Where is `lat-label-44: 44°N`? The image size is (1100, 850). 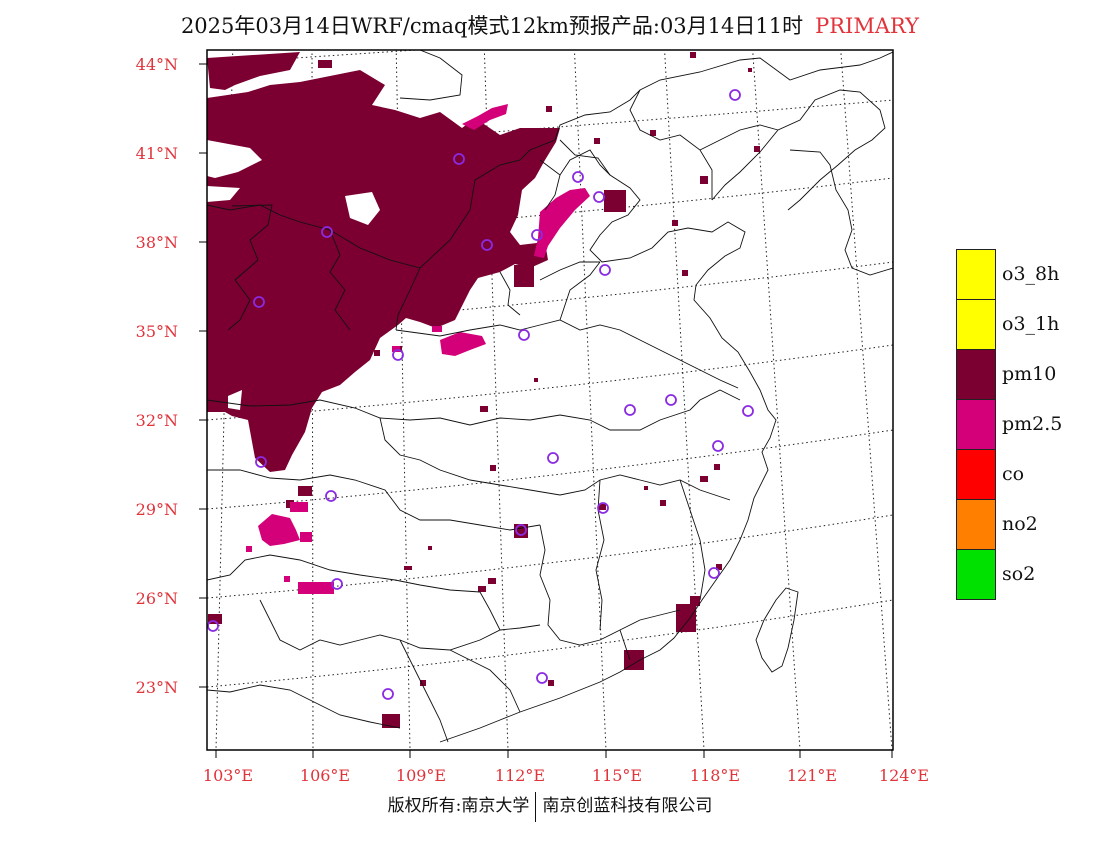
lat-label-44: 44°N is located at coordinates (156, 64).